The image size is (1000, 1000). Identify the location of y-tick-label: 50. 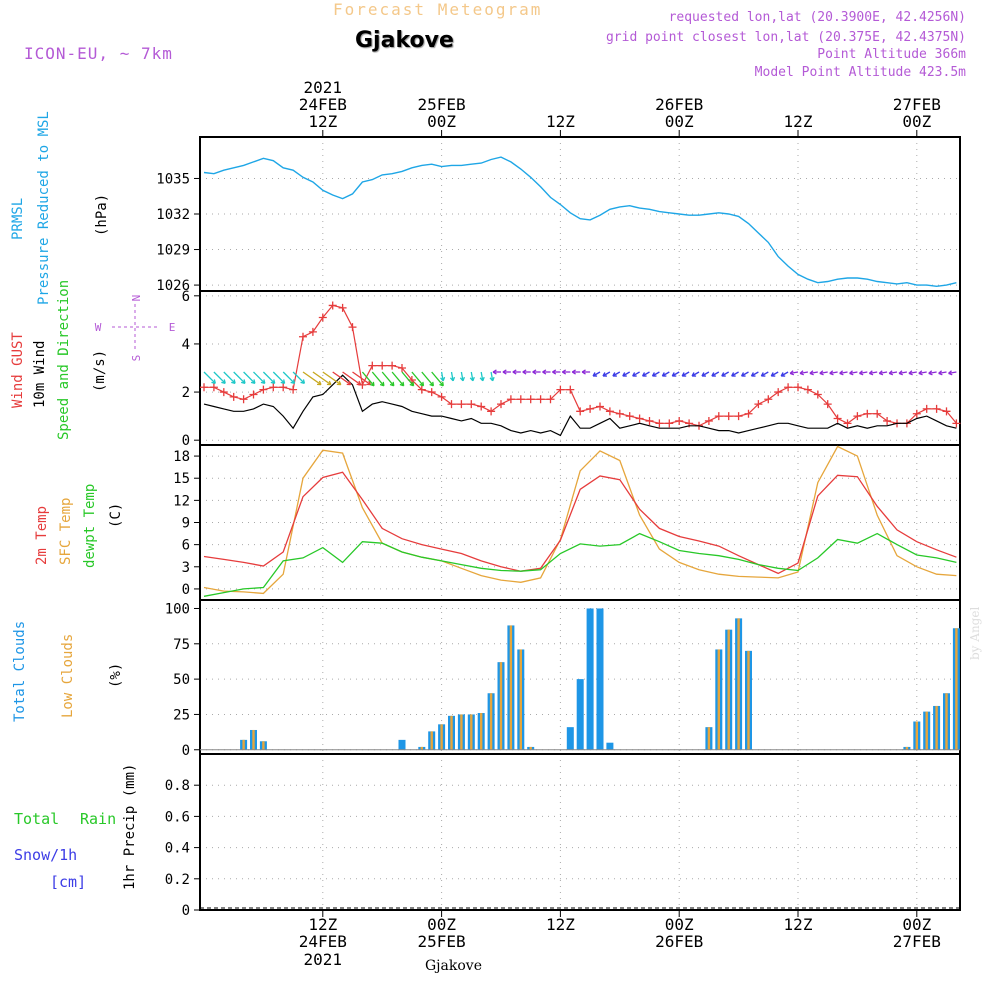
(181, 680).